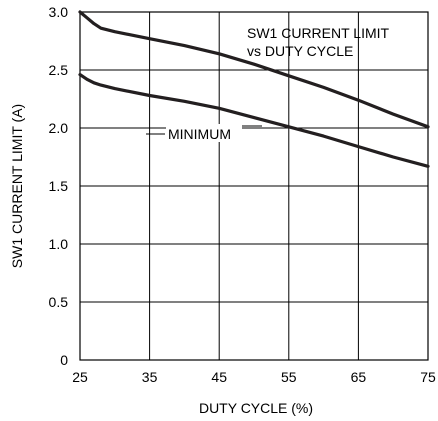 This screenshot has width=438, height=421. What do you see at coordinates (80, 377) in the screenshot?
I see `x-tick-label: 25` at bounding box center [80, 377].